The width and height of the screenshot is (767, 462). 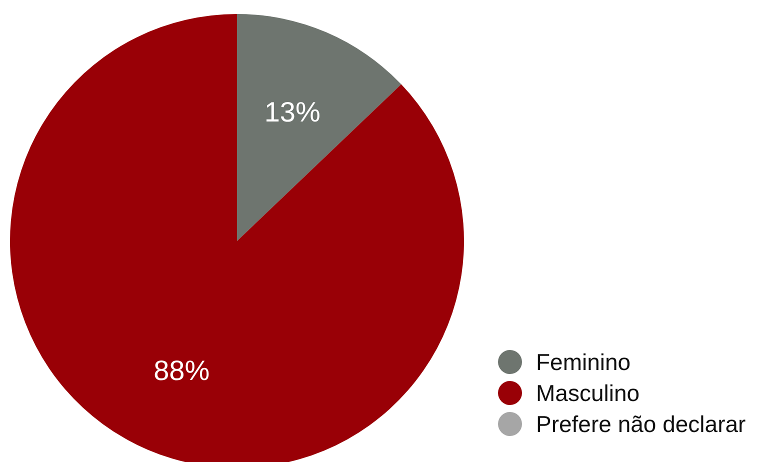 What do you see at coordinates (292, 112) in the screenshot?
I see `data-label: 13%` at bounding box center [292, 112].